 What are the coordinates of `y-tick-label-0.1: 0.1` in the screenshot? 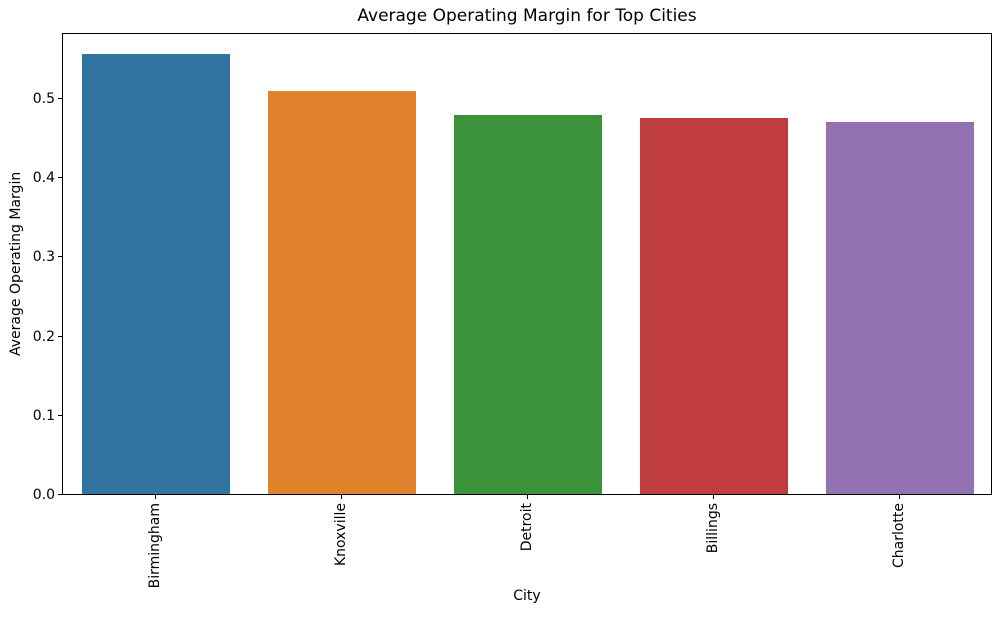 It's located at (43, 415).